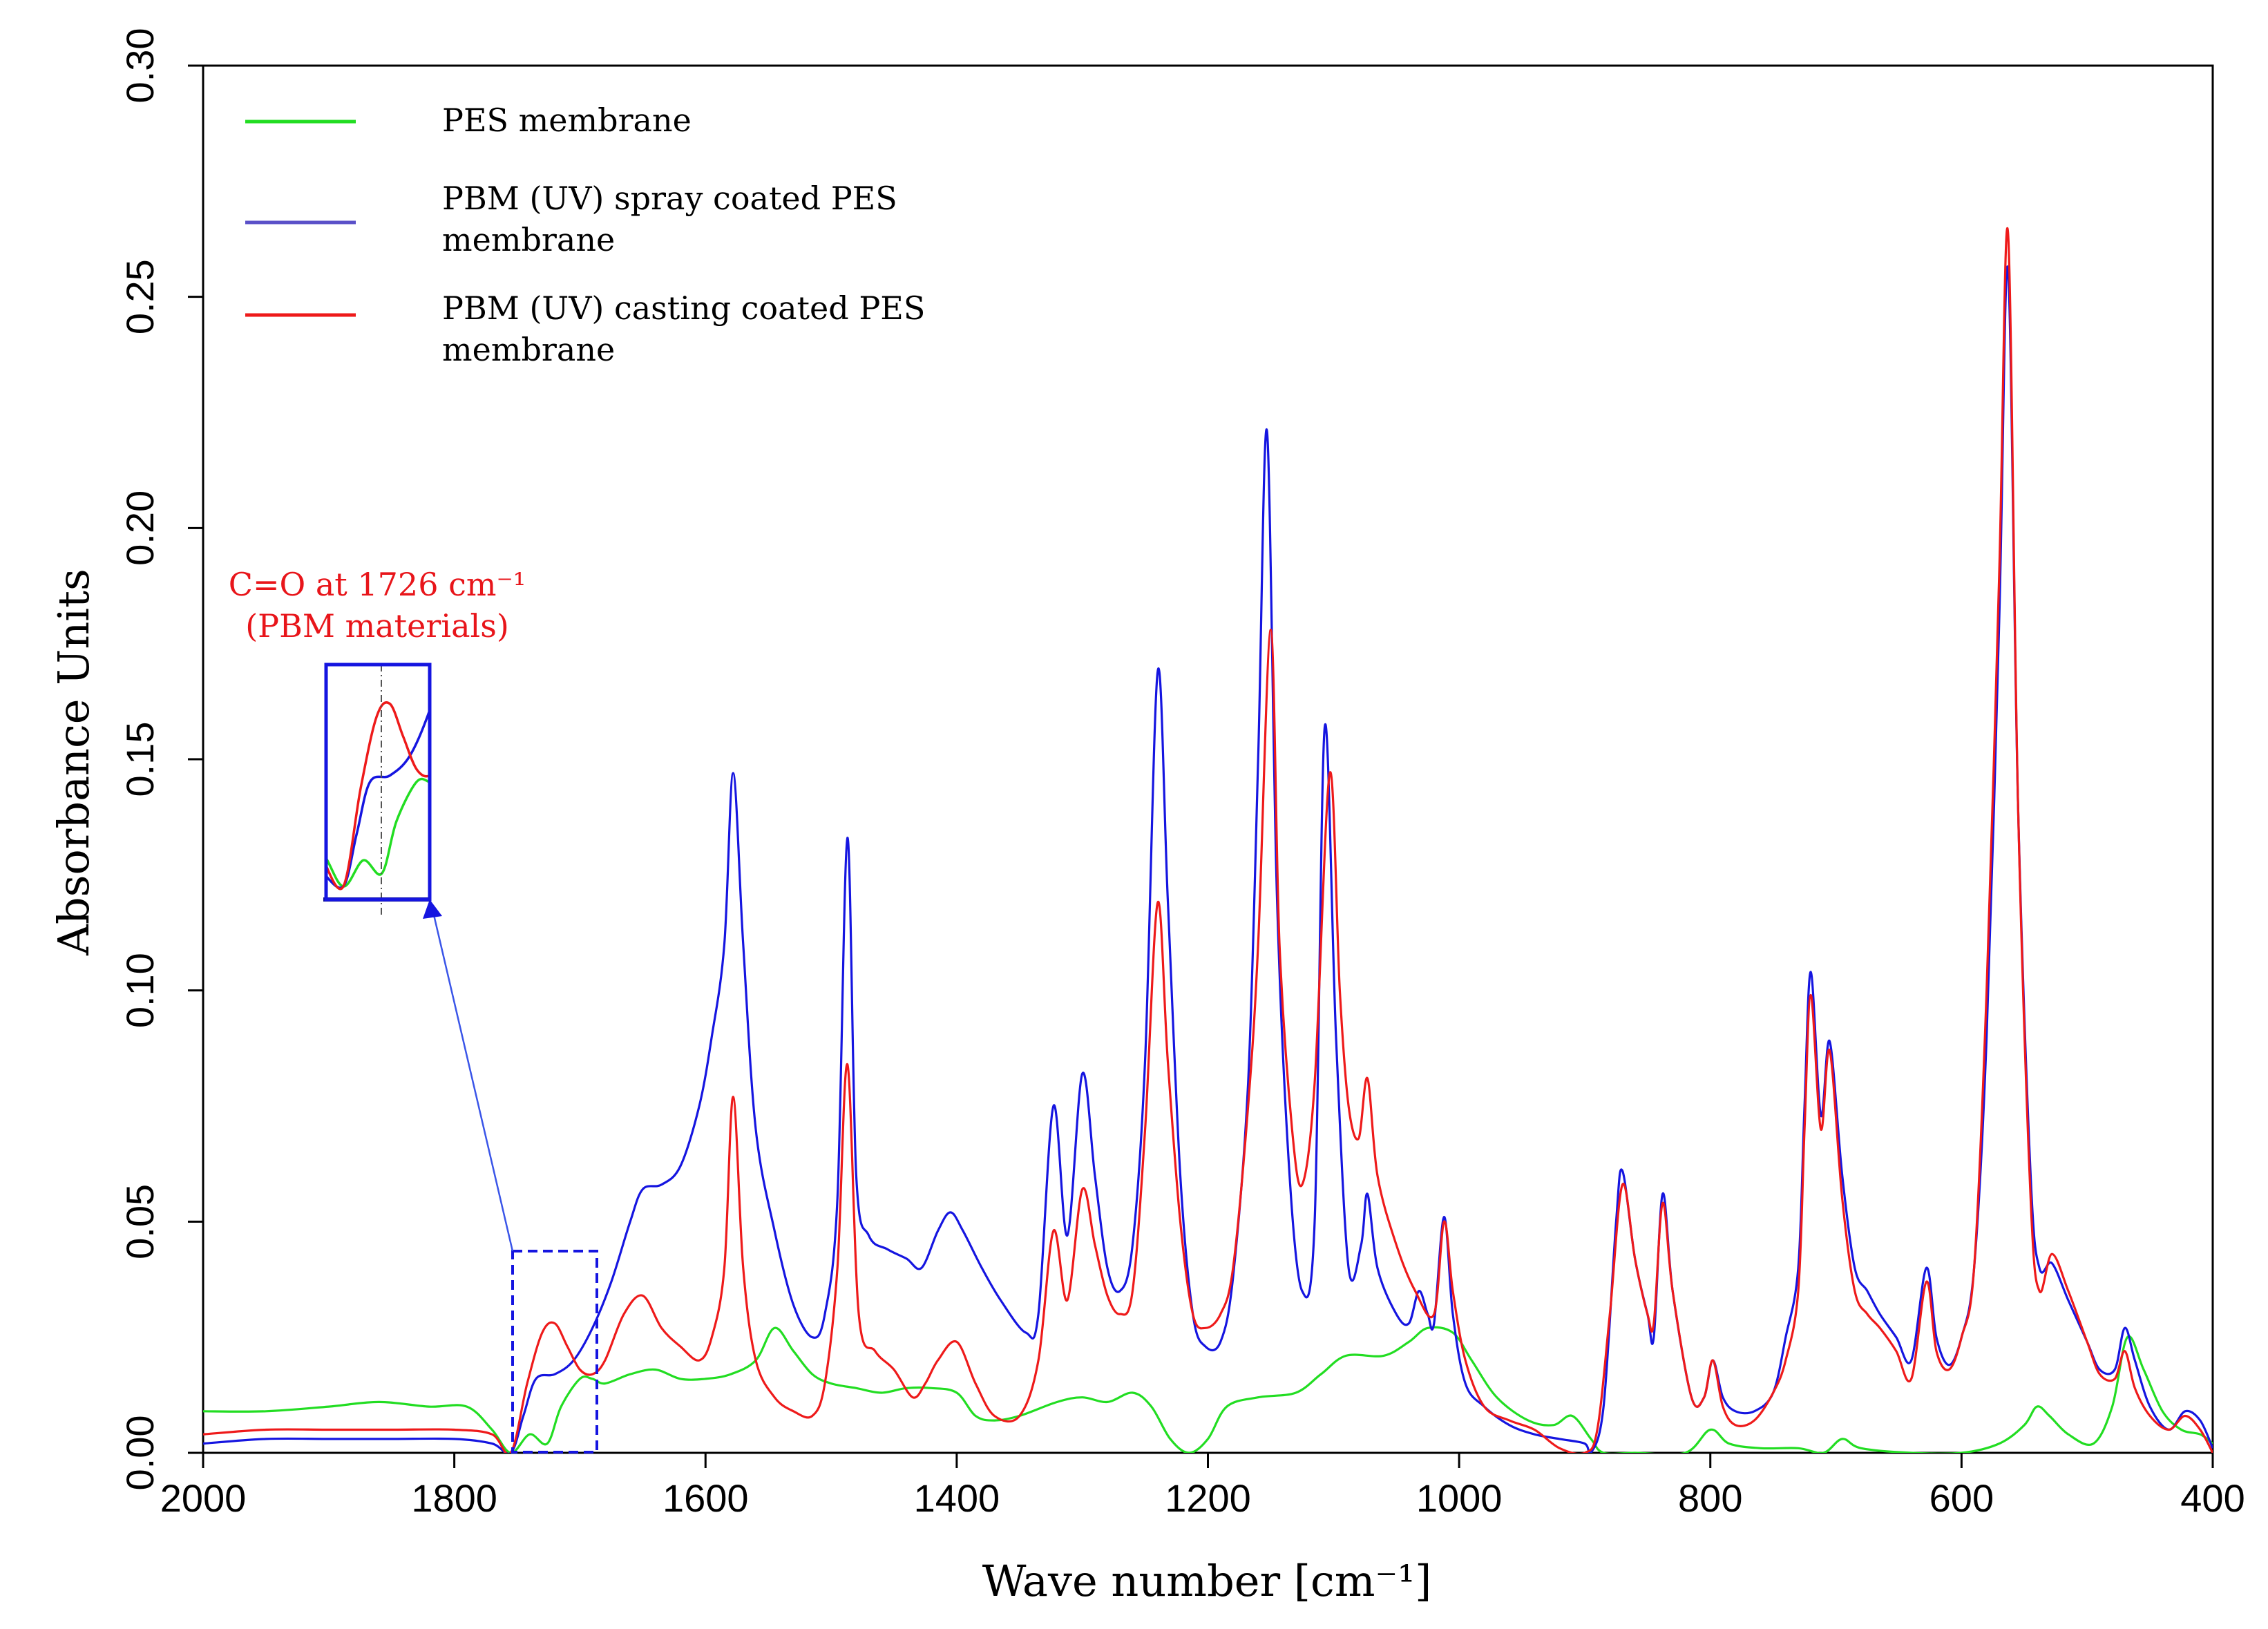 This screenshot has height=1629, width=2268. I want to click on legend-label-casting: PBM (UV) casting coated PES, so click(683, 308).